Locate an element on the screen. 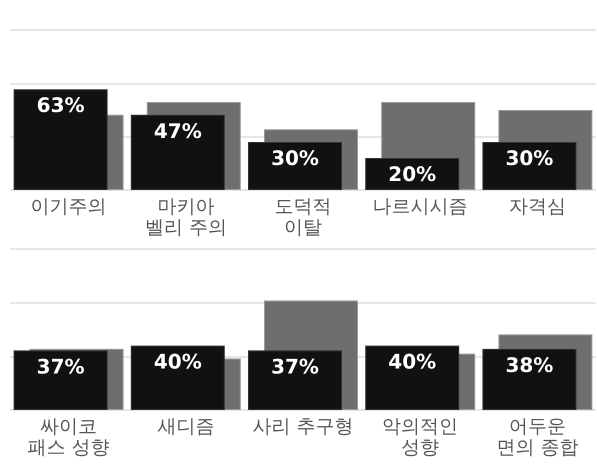 Image resolution: width=597 pixels, height=470 pixels. data-label: 38% is located at coordinates (529, 364).